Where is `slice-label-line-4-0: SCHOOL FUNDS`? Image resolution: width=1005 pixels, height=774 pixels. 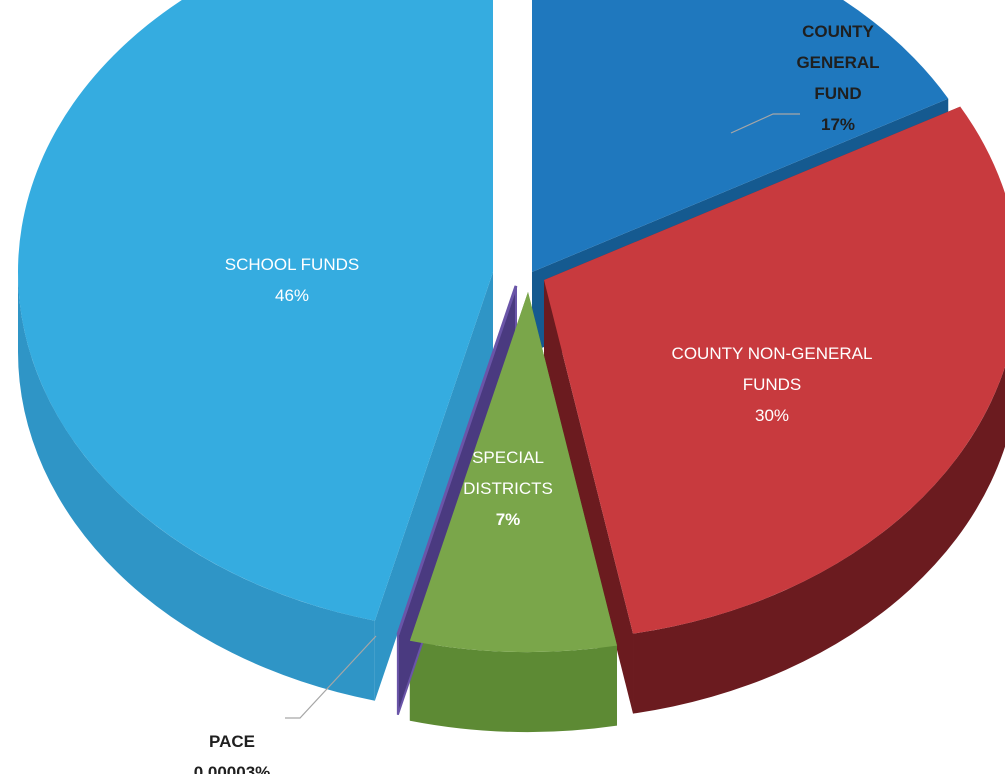 slice-label-line-4-0: SCHOOL FUNDS is located at coordinates (292, 264).